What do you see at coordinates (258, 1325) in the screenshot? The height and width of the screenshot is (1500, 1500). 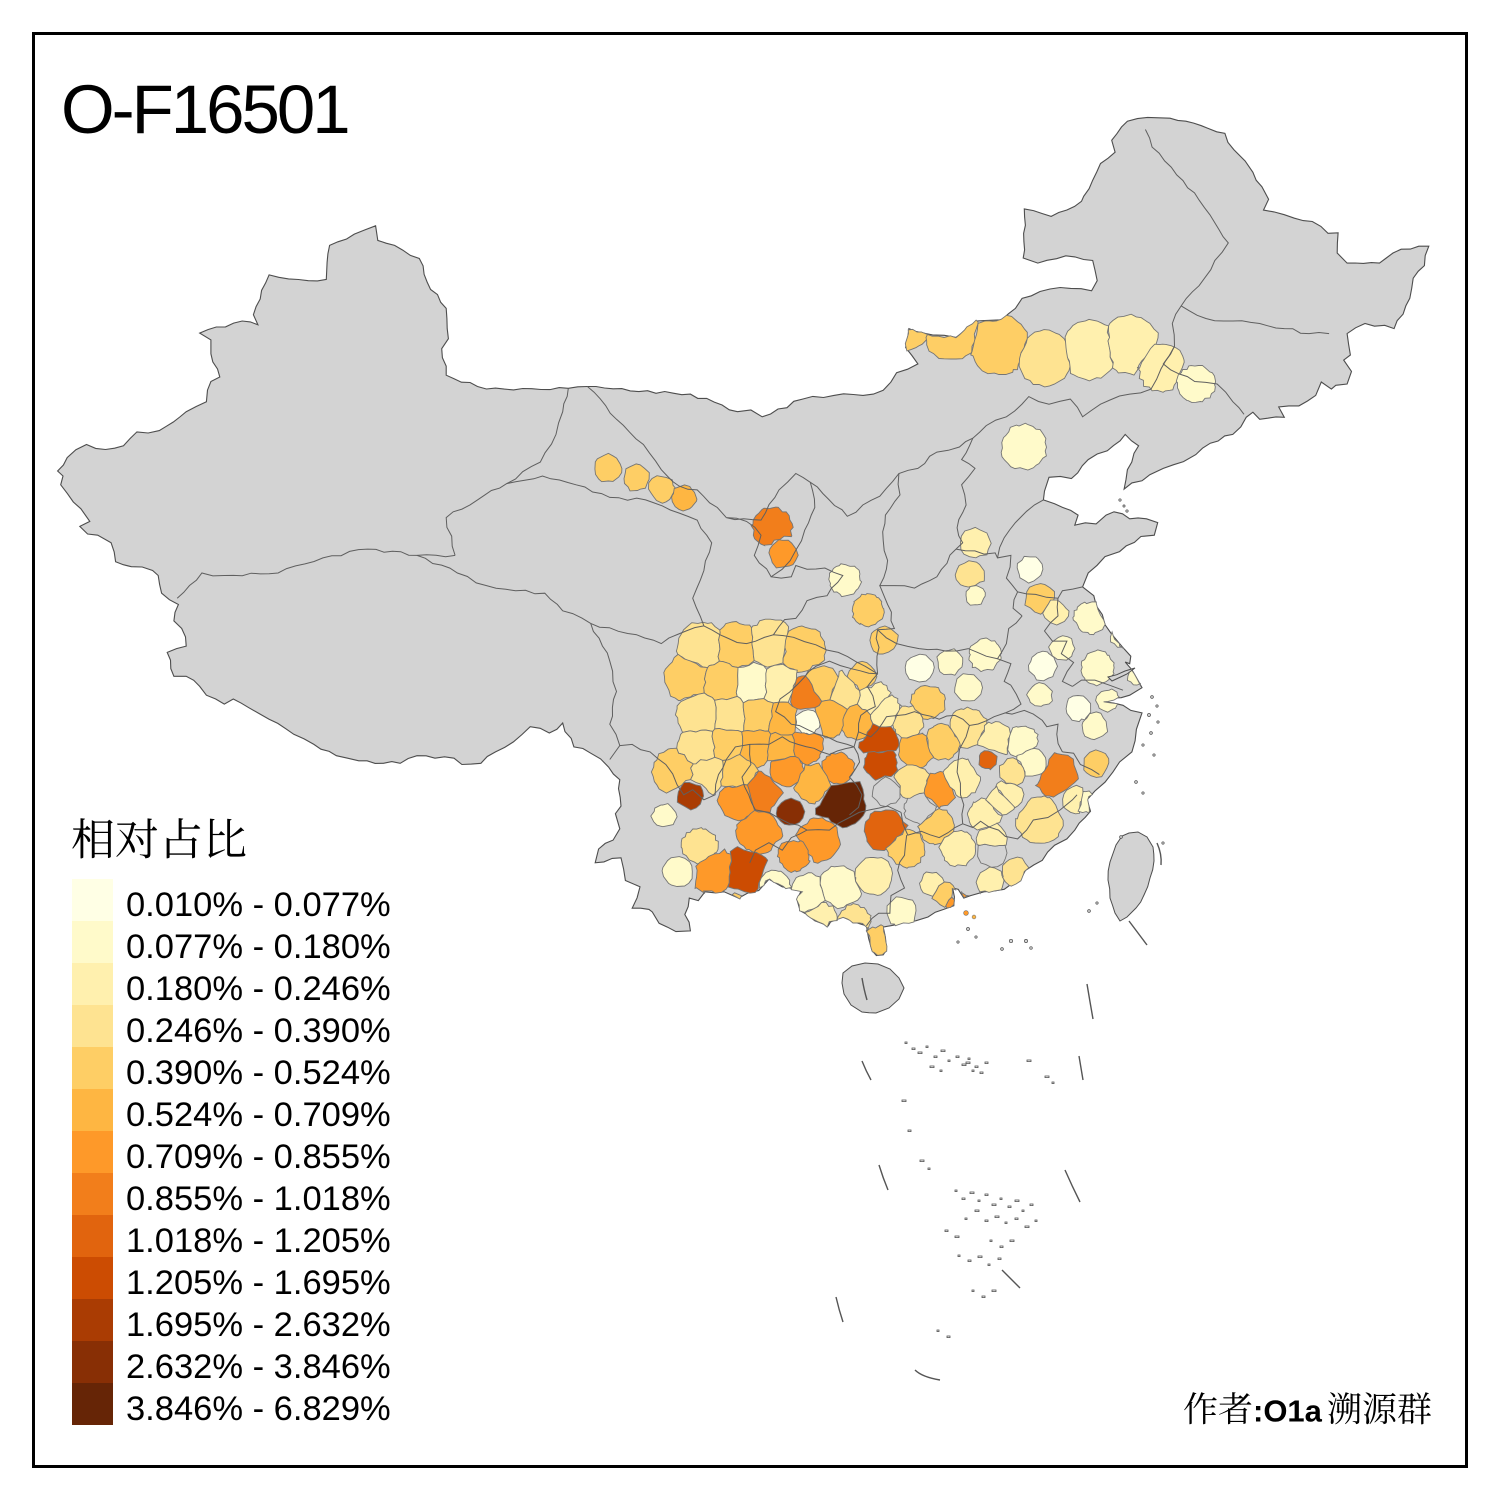 I see `svg-text: 1.695% - 2.632%` at bounding box center [258, 1325].